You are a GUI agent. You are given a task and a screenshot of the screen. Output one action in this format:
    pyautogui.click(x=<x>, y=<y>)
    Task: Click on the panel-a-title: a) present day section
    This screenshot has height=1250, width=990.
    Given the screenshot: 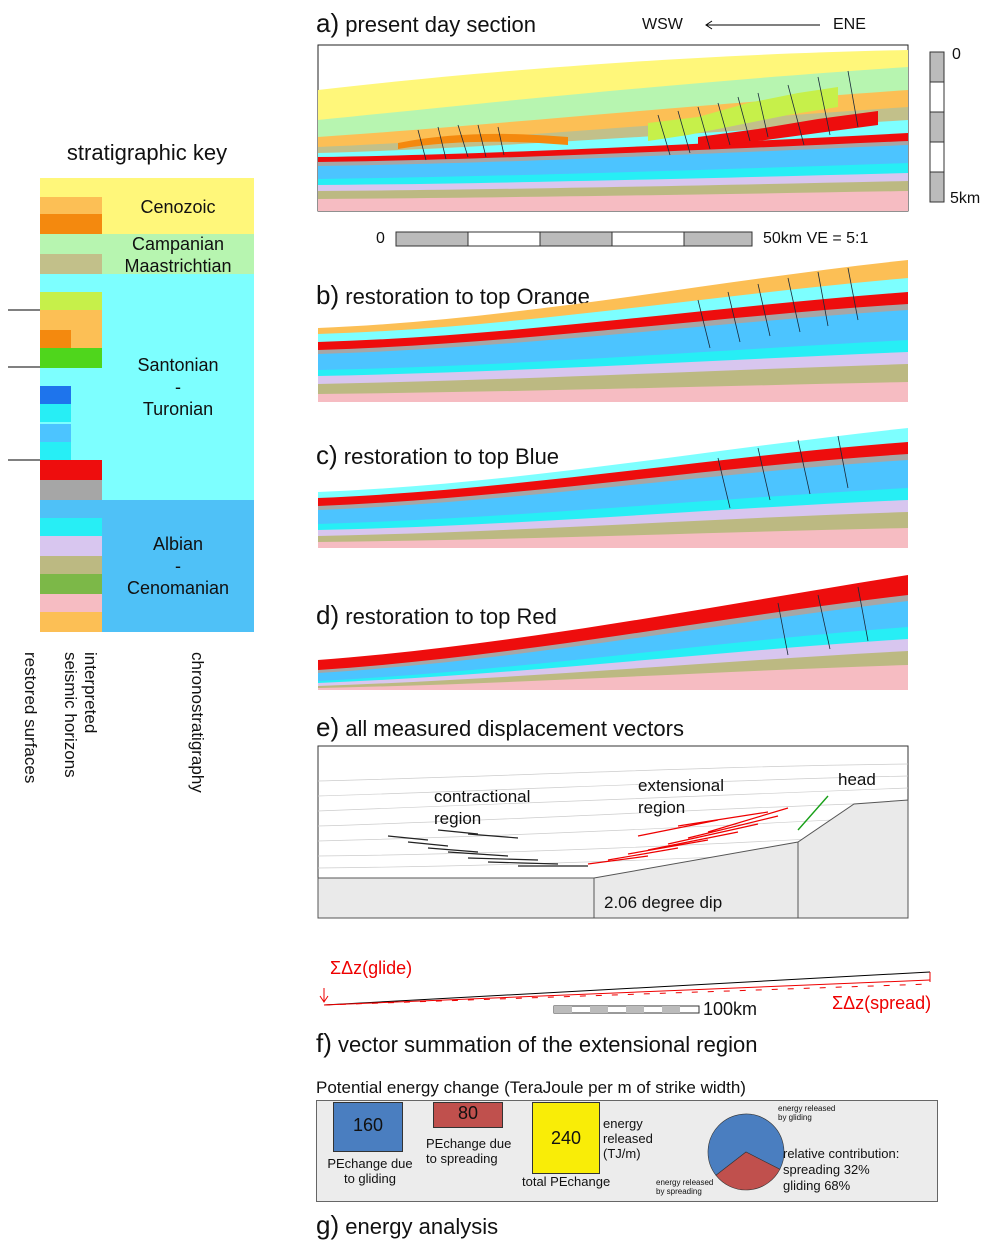 What is the action you would take?
    pyautogui.click(x=426, y=23)
    